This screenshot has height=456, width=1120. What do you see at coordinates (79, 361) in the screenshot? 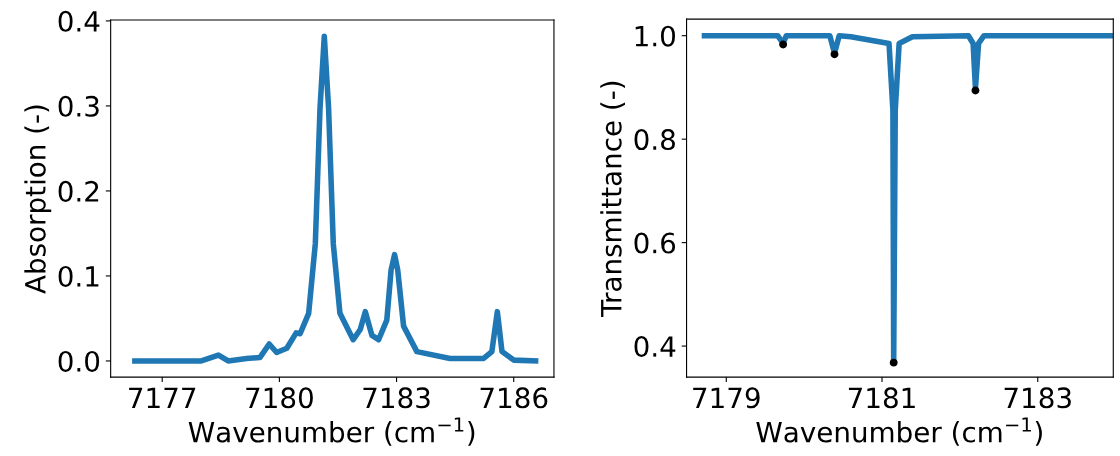
I see `y-tick-label: 0.0` at bounding box center [79, 361].